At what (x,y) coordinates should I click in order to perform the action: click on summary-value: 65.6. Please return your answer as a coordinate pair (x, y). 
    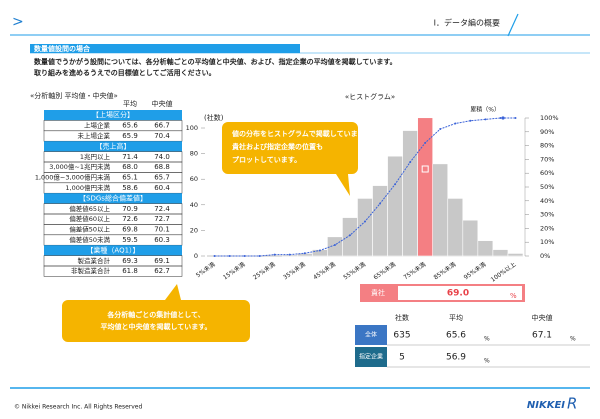
    Looking at the image, I should click on (456, 336).